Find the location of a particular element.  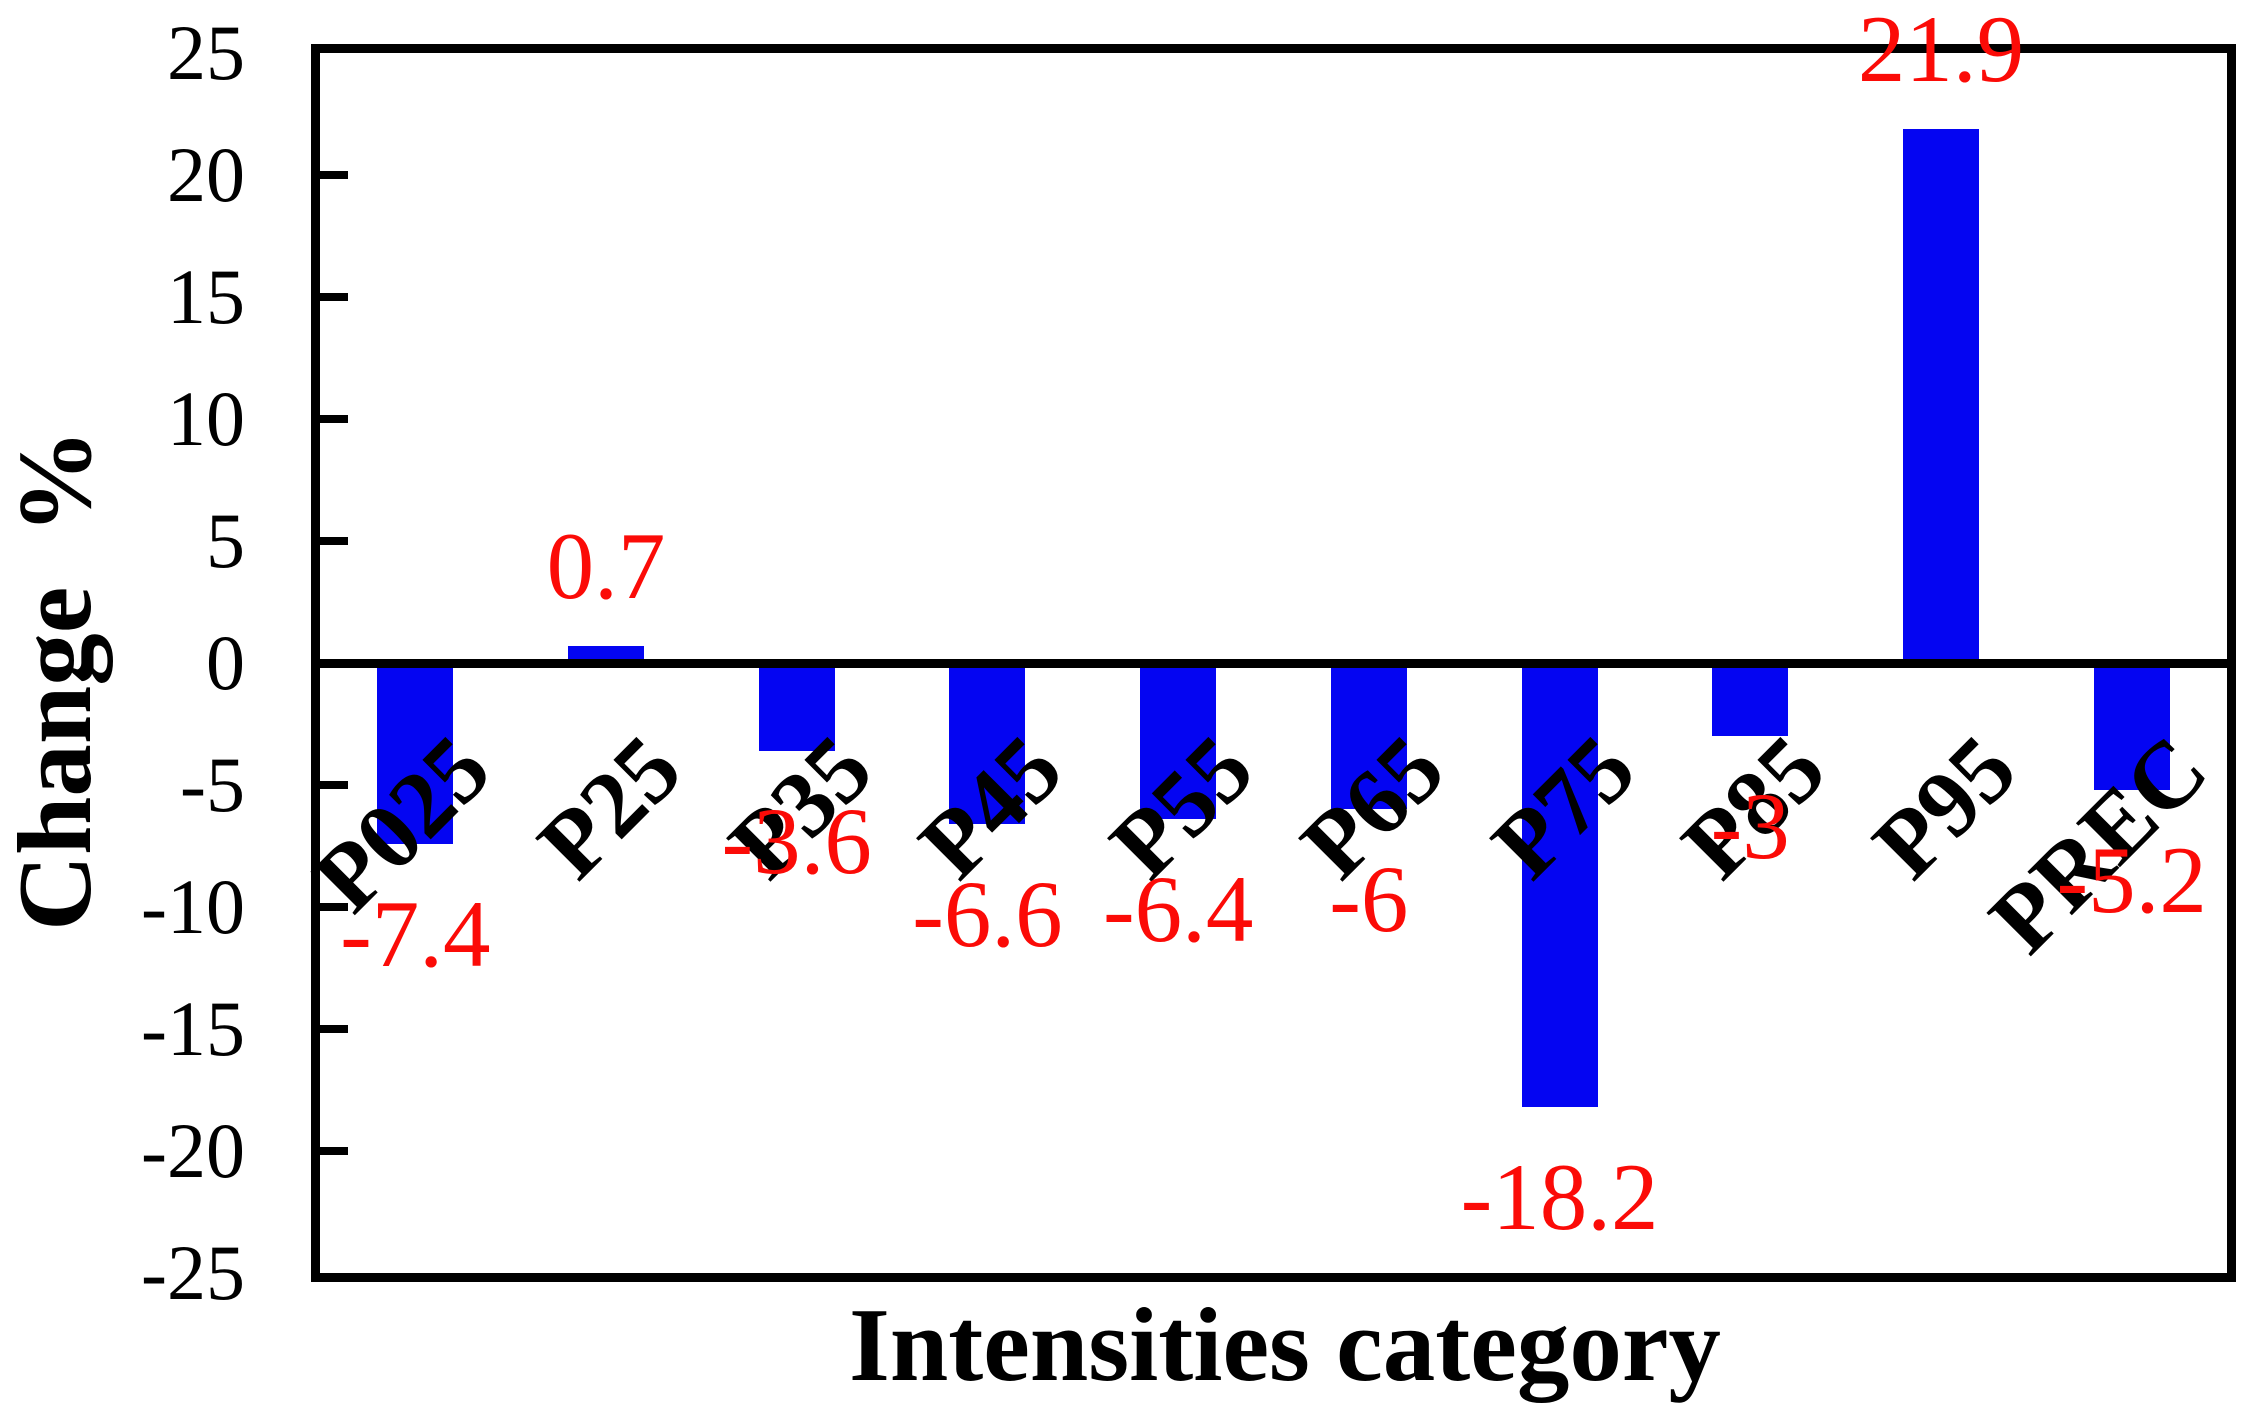

x-axis-title: Intensities category is located at coordinates (1285, 1344).